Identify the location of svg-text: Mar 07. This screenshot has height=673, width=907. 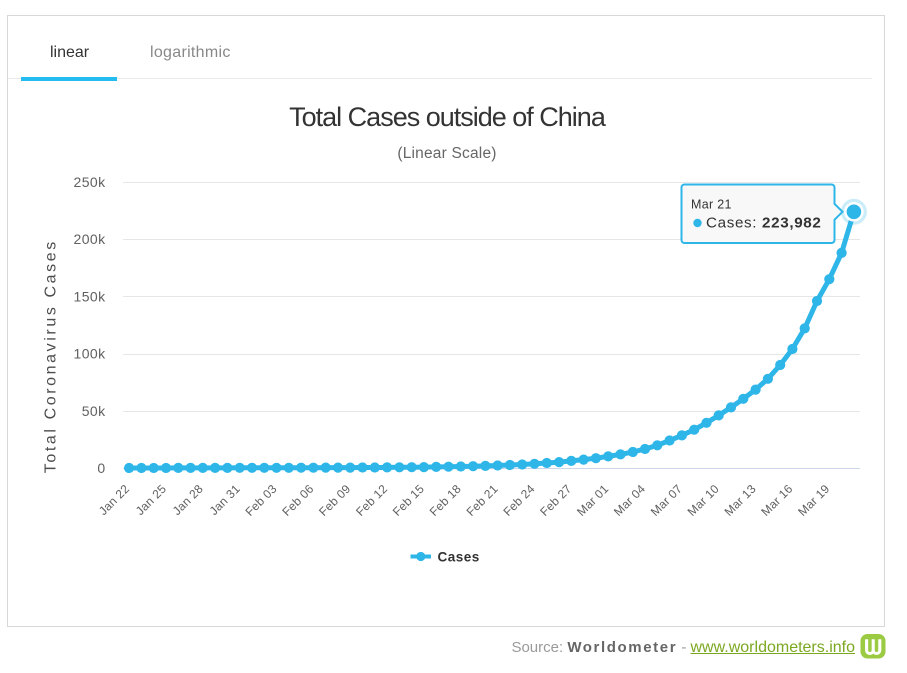
(666, 500).